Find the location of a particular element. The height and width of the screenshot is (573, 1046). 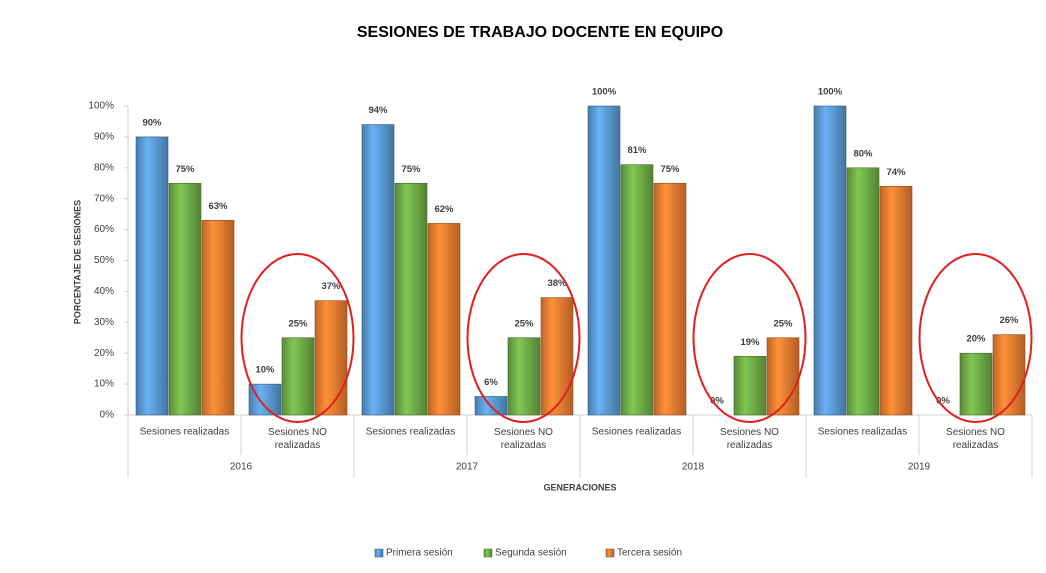

value-label: 20% is located at coordinates (976, 339).